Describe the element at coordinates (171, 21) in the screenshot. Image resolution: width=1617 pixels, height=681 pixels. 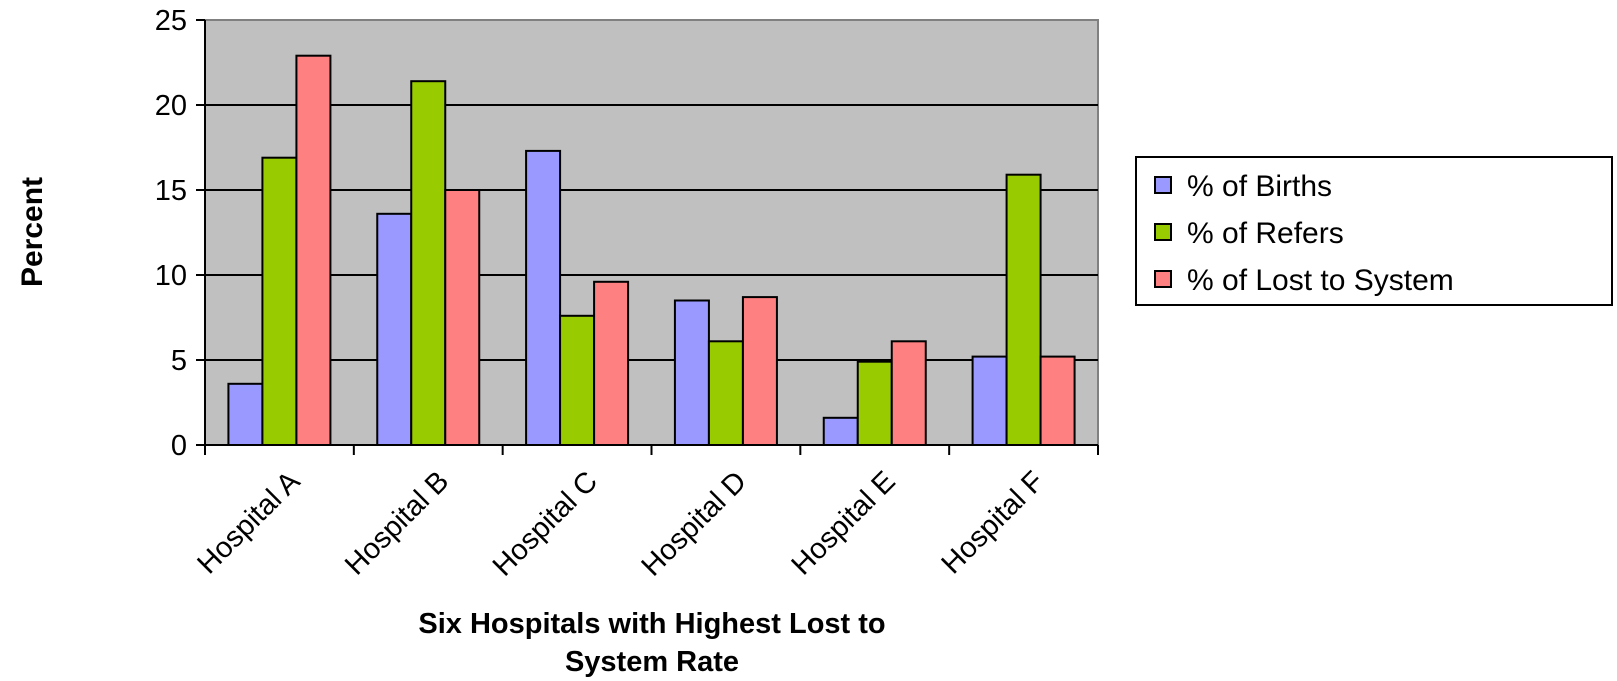
I see `y-tick-label: 25` at that location.